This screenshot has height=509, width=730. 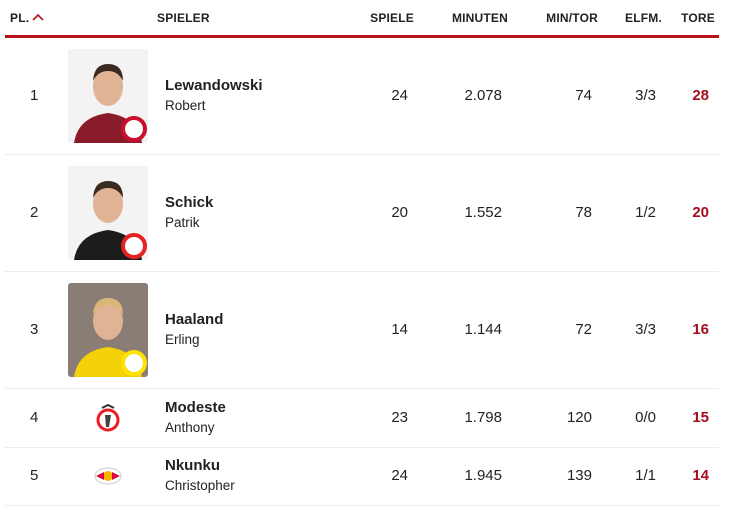 I want to click on first-name: Anthony, so click(x=190, y=427).